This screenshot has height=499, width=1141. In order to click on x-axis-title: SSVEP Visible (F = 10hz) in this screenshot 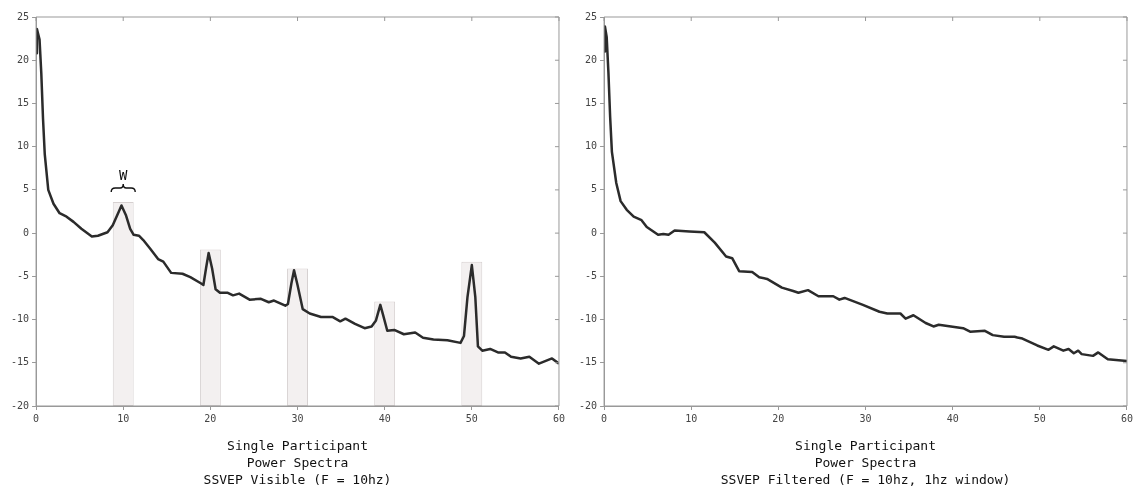, I will do `click(297, 479)`.